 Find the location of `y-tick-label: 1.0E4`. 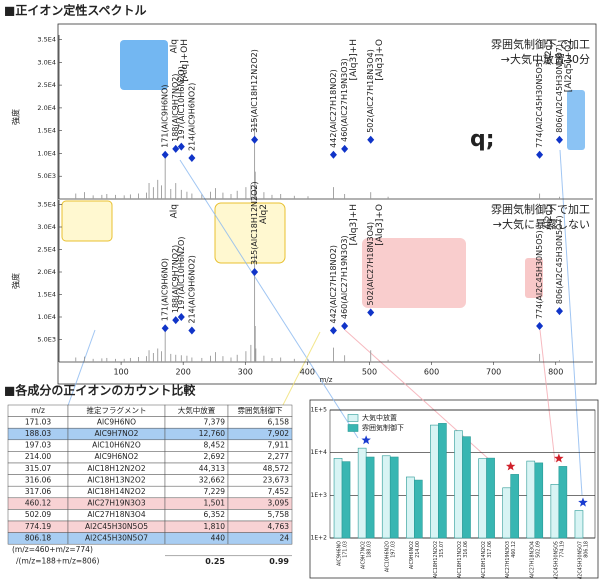

y-tick-label: 1.0E4 is located at coordinates (46, 153).